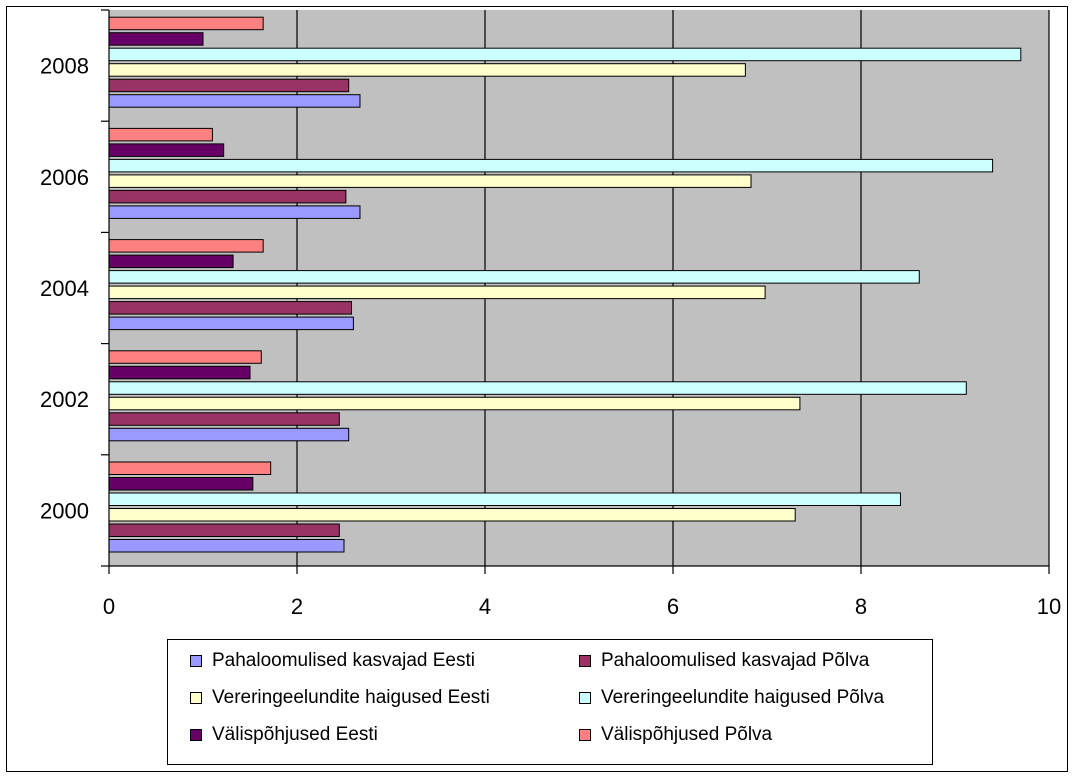  What do you see at coordinates (735, 660) in the screenshot?
I see `legend-label: Pahaloomulised kasvajad Põlva` at bounding box center [735, 660].